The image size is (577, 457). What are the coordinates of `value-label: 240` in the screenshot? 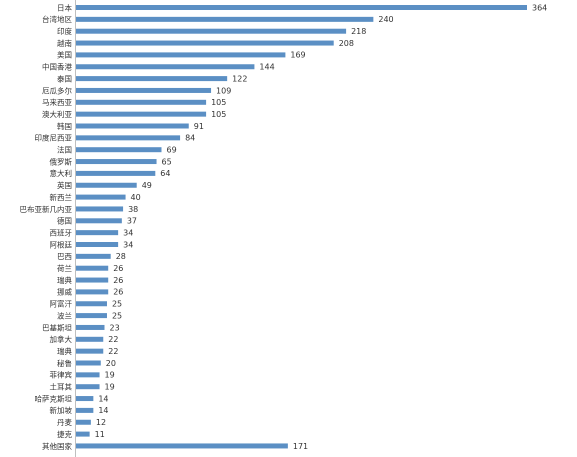 It's located at (385, 19).